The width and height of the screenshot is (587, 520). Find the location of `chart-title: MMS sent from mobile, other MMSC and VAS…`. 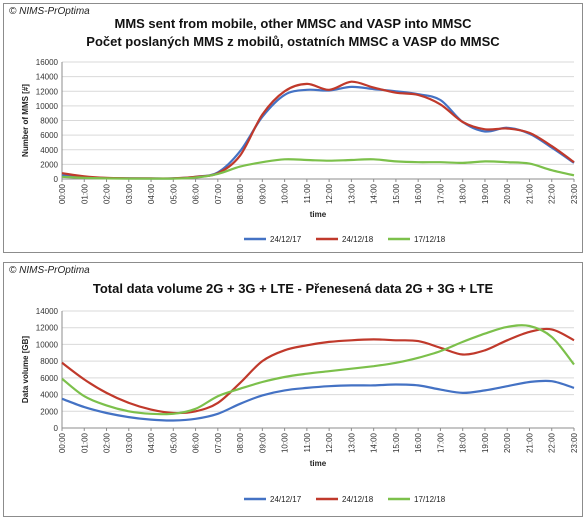

chart-title: MMS sent from mobile, other MMSC and VAS… is located at coordinates (293, 23).